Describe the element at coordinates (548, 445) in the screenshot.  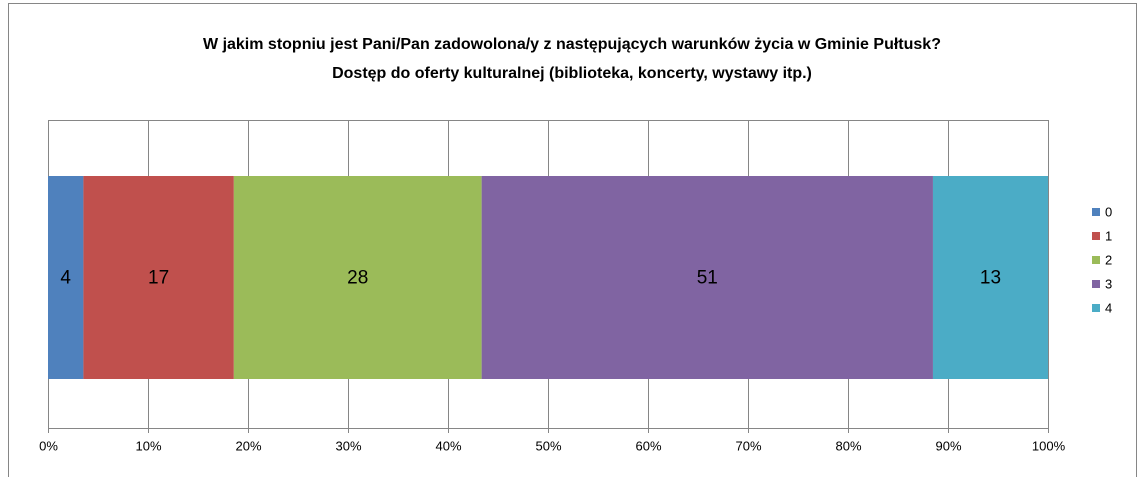
I see `x-tick-label: 50%` at that location.